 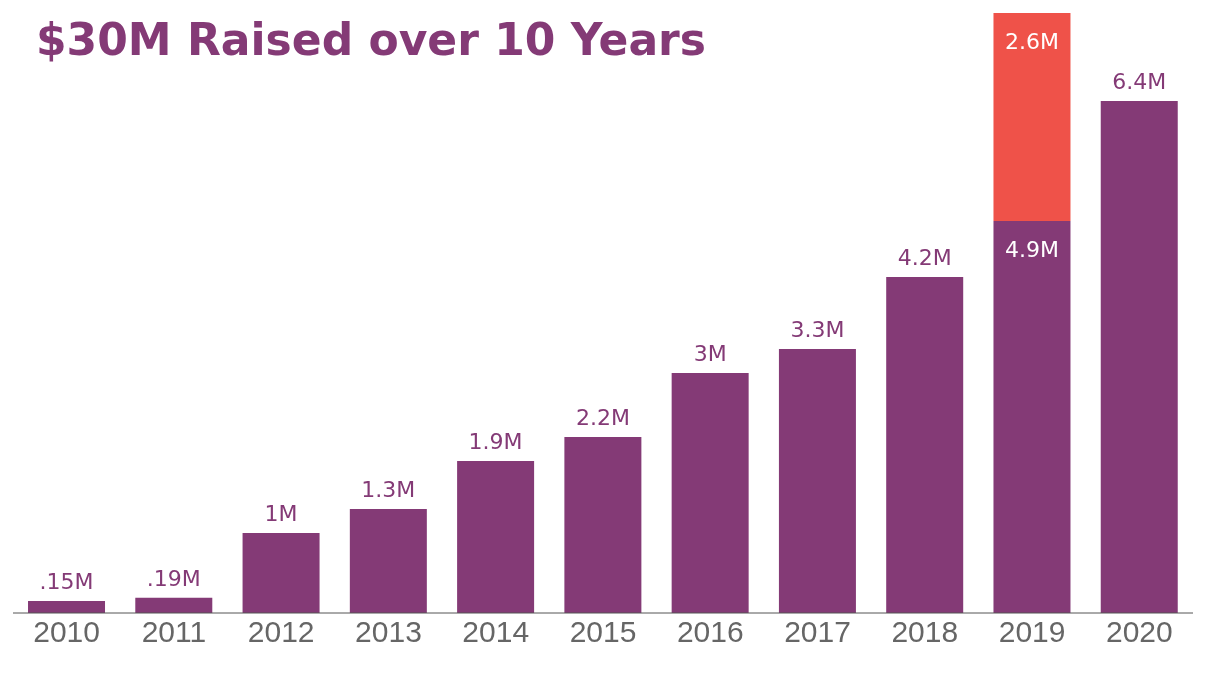 What do you see at coordinates (66, 581) in the screenshot?
I see `data-label: .15M` at bounding box center [66, 581].